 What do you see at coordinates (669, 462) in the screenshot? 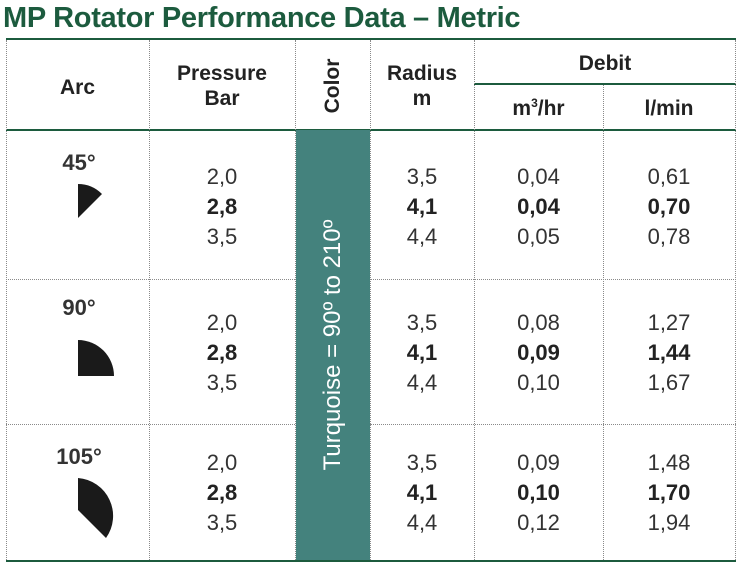
I see `lmin-value: 1,48` at bounding box center [669, 462].